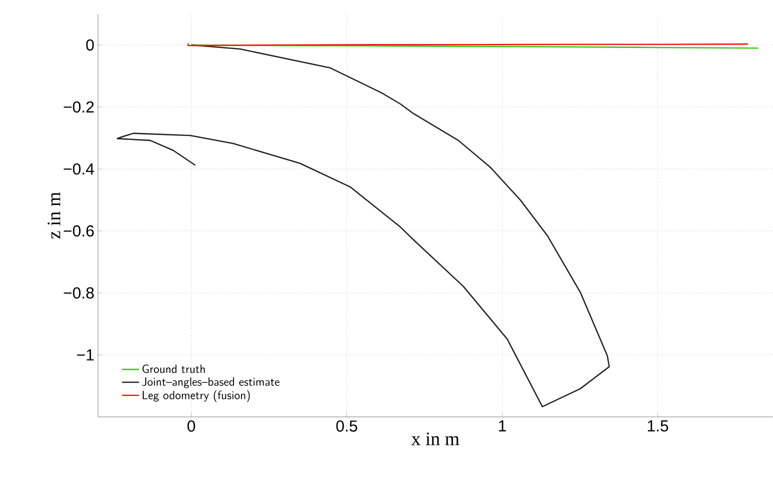  I want to click on y-tick-label: −0.6, so click(79, 231).